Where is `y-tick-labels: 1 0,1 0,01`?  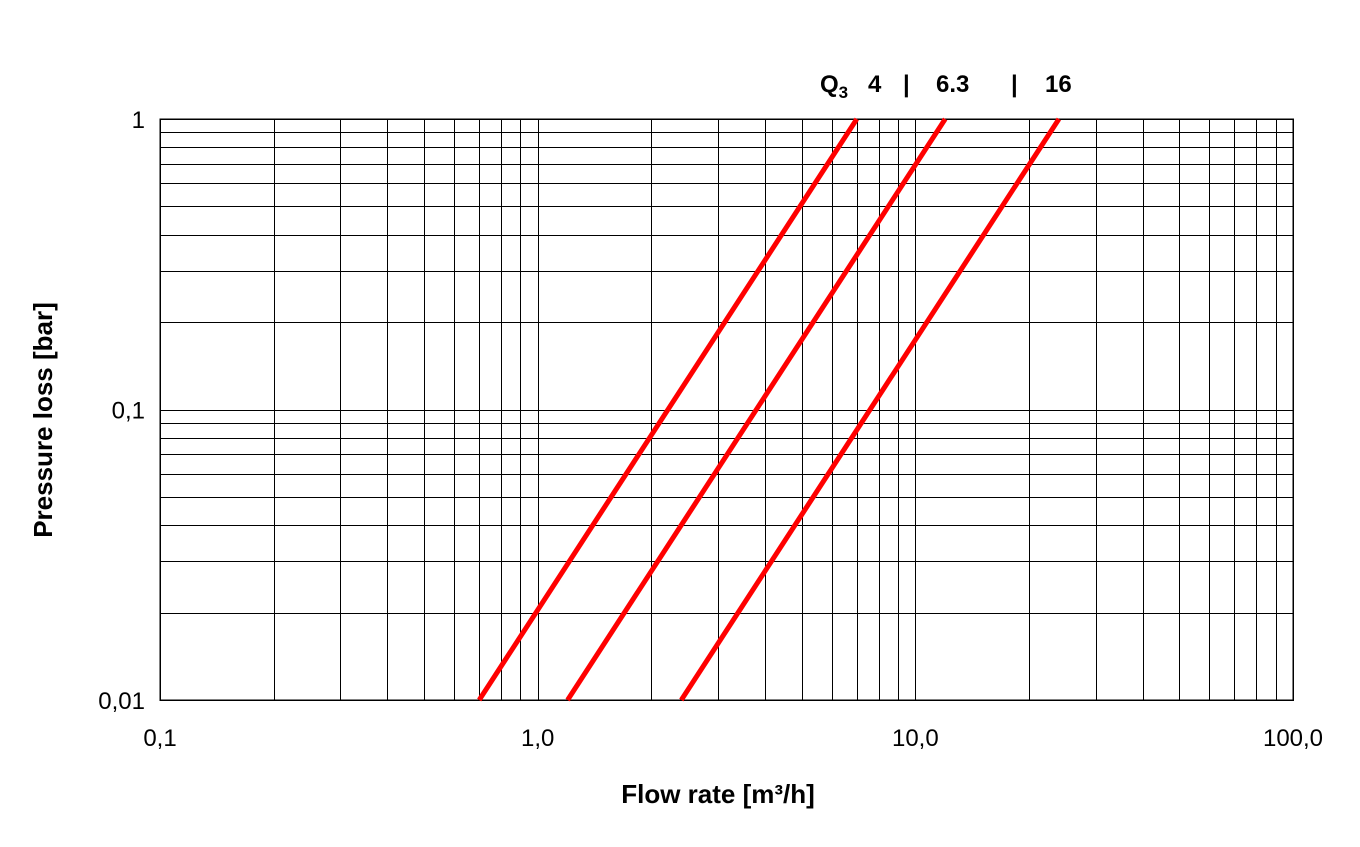
y-tick-labels: 1 0,1 0,01 is located at coordinates (121, 411).